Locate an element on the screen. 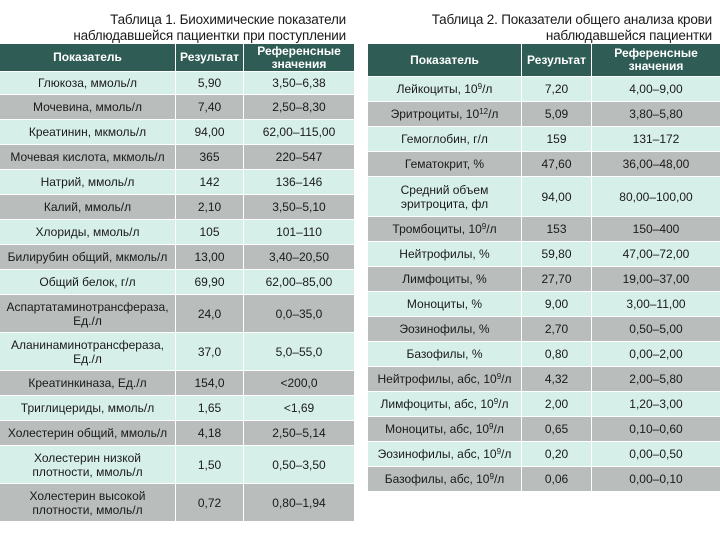 The height and width of the screenshot is (560, 720). indicator-cell: Креатинкиназа, Ед./л is located at coordinates (88, 383).